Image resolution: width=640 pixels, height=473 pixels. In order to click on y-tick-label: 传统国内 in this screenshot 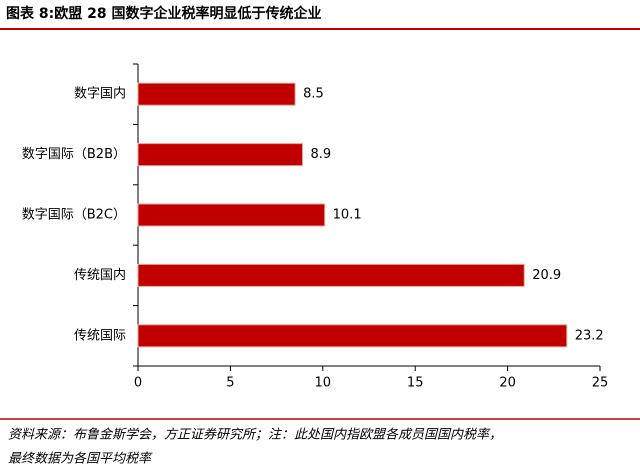, I will do `click(100, 275)`.